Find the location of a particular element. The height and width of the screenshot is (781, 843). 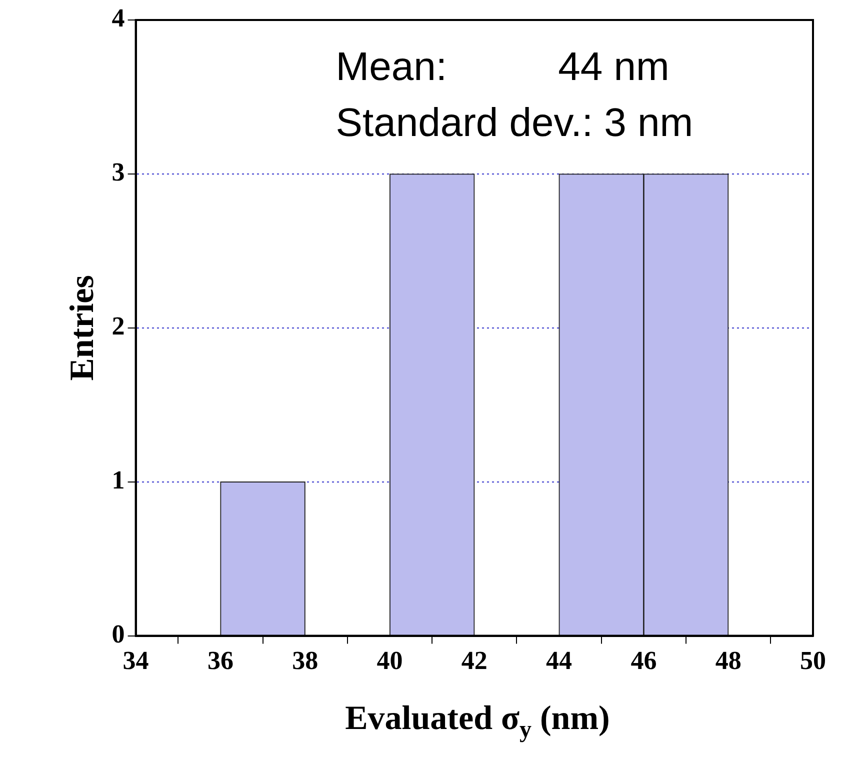

annotation: Mean: 44 nm is located at coordinates (503, 67).